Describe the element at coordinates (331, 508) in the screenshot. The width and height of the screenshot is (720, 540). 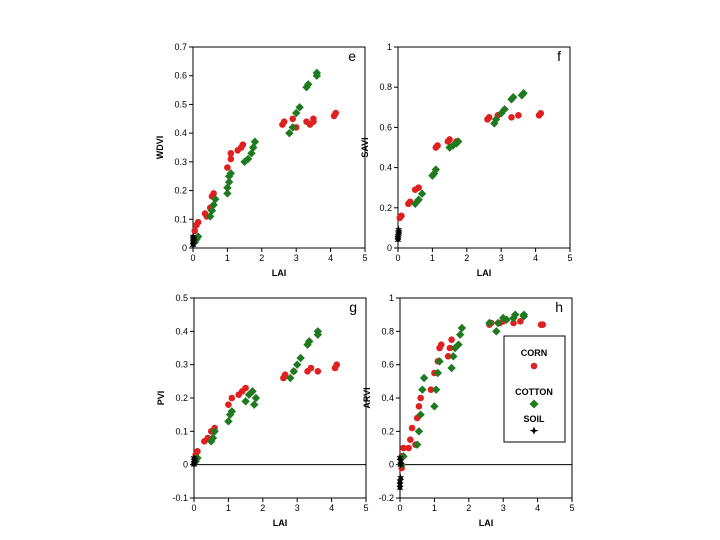
I see `x-tick-label: 4` at that location.